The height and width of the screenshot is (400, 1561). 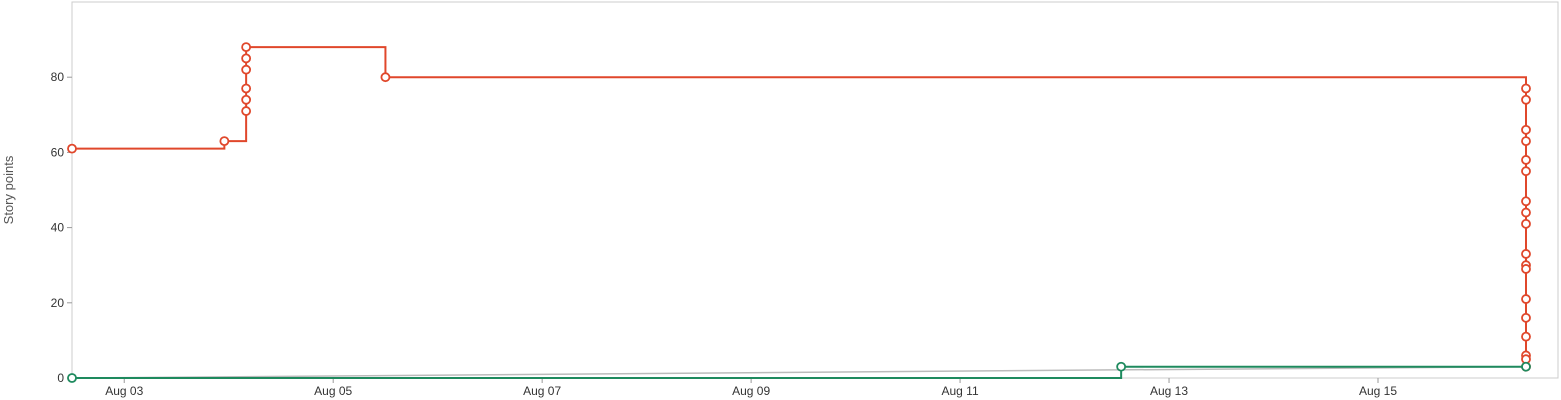 What do you see at coordinates (8, 189) in the screenshot?
I see `y-axis-title: Story points` at bounding box center [8, 189].